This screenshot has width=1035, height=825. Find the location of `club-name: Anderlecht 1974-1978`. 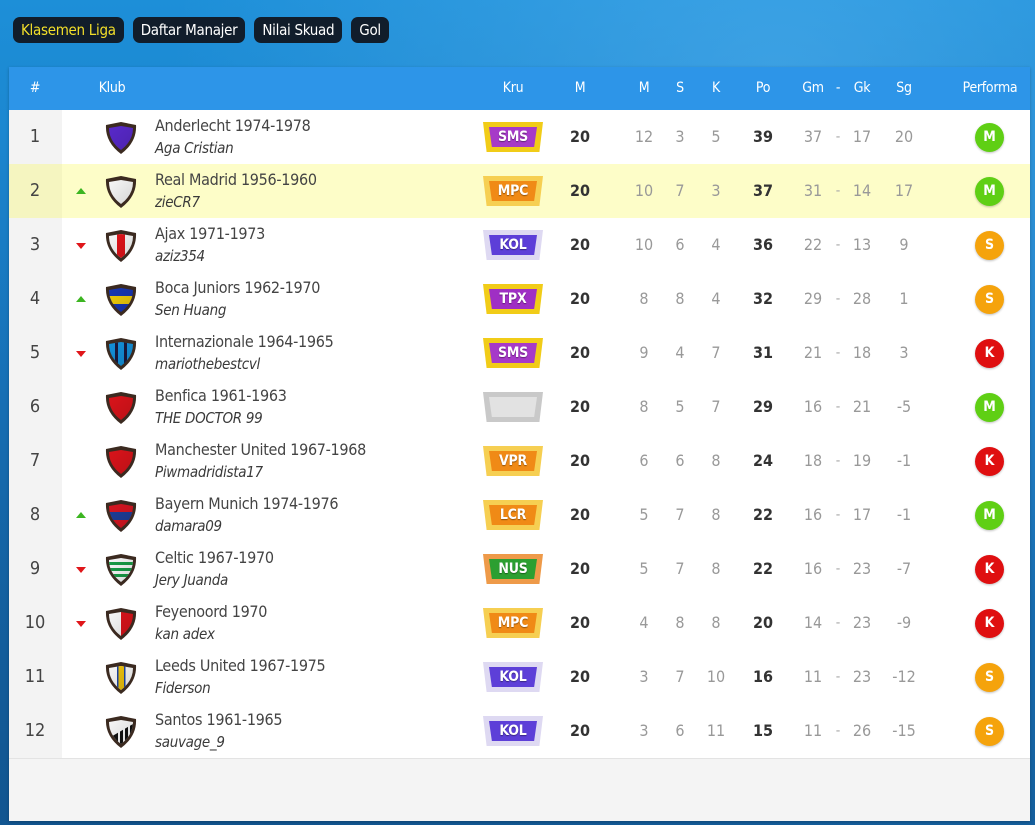

club-name: Anderlecht 1974-1978 is located at coordinates (233, 125).